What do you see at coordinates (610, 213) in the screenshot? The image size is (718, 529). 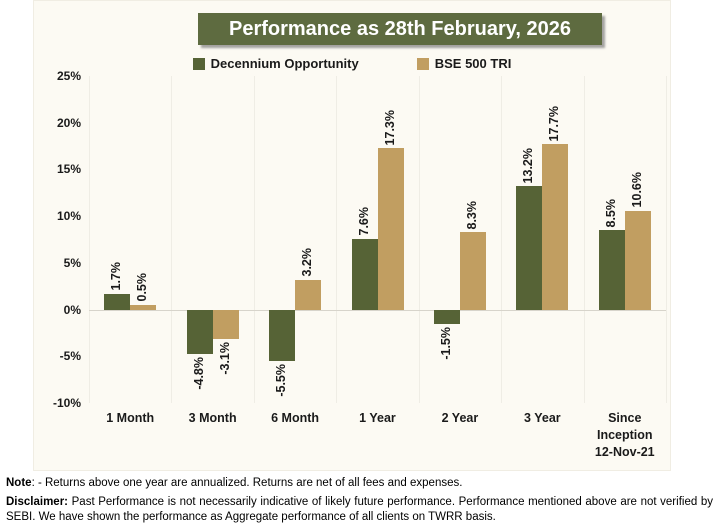 I see `bar-value-label: 8.5%` at bounding box center [610, 213].